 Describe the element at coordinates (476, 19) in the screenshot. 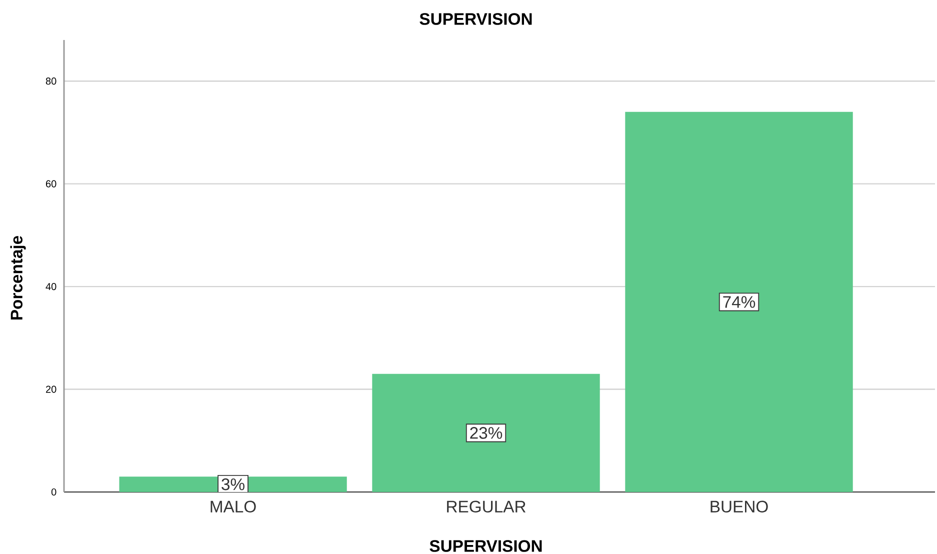

I see `chart-title: SUPERVISION` at that location.